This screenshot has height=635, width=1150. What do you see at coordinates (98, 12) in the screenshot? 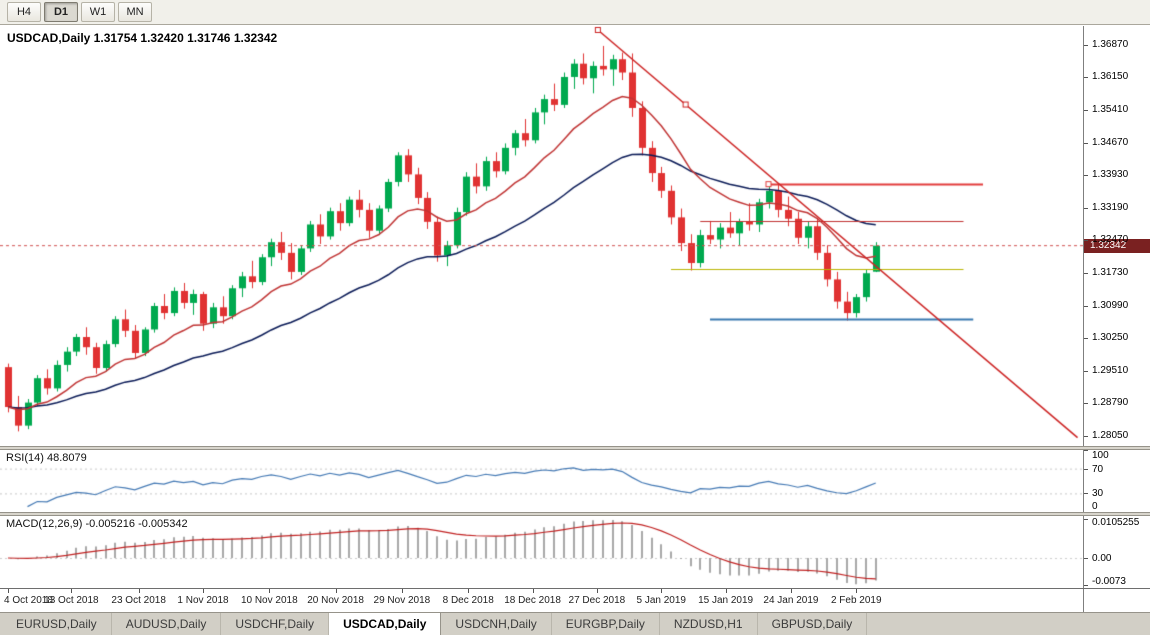
I see `timeframe-button-W1: W1` at bounding box center [98, 12].